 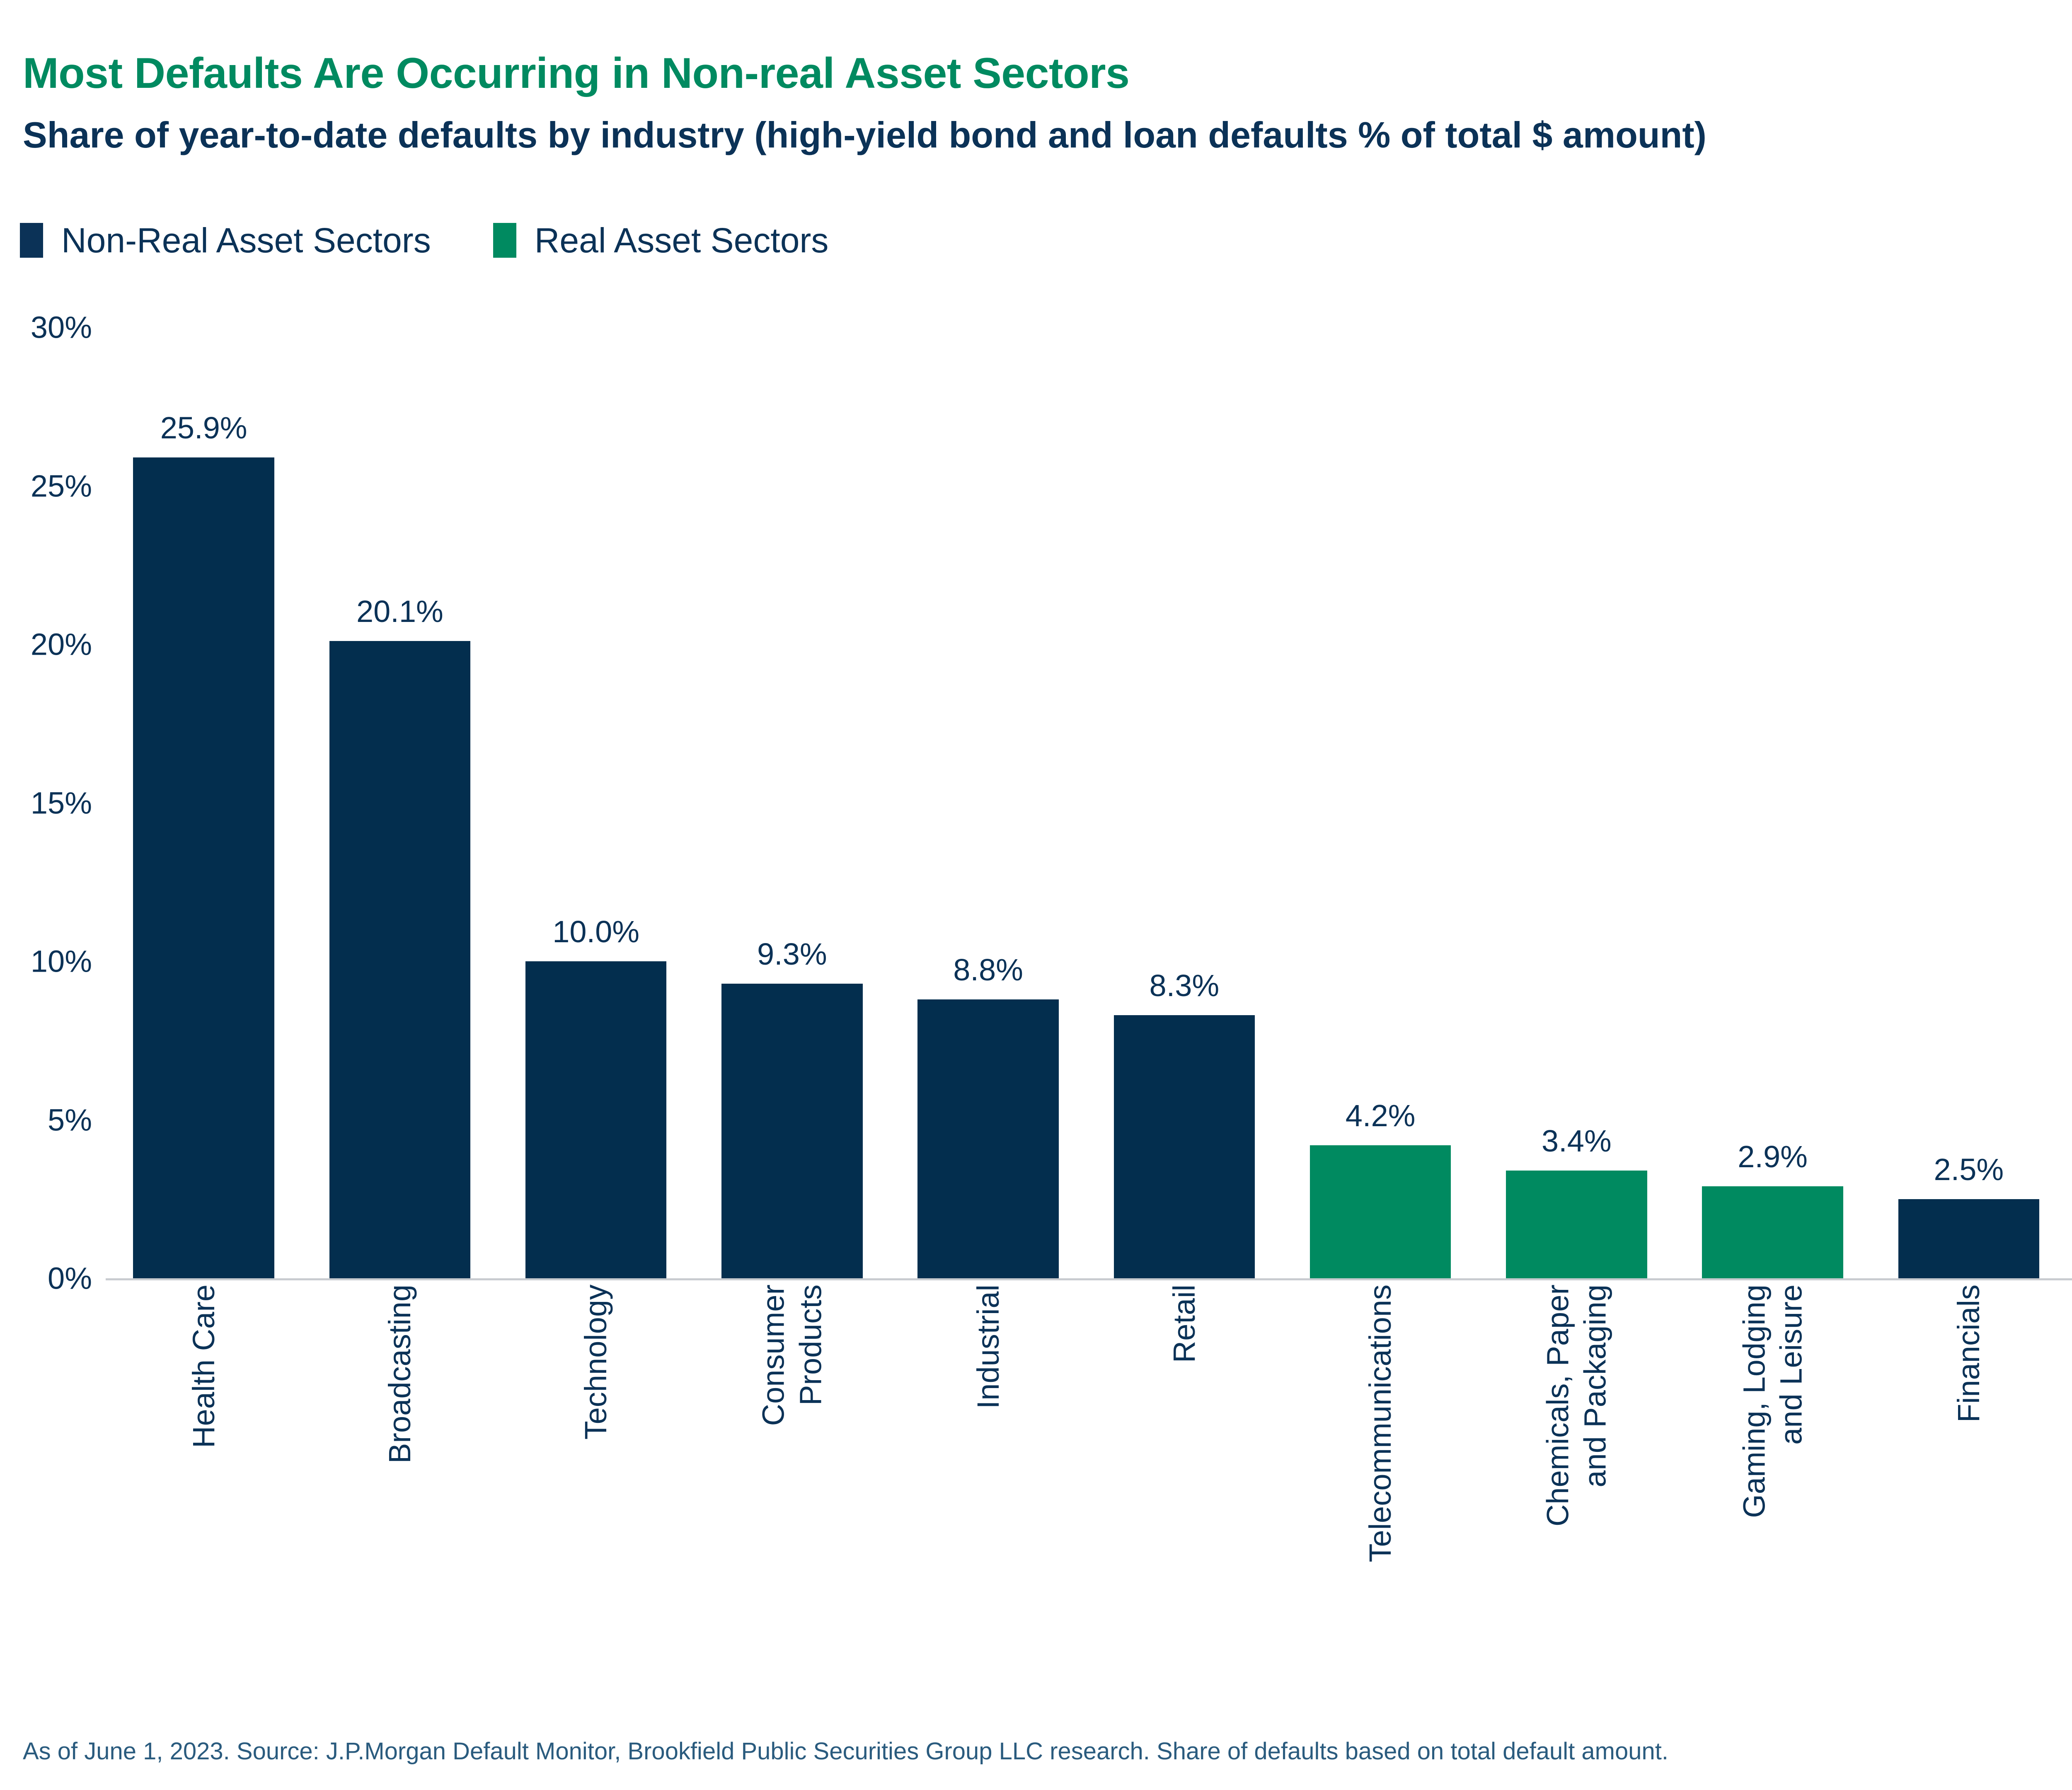 I want to click on x-axis-category-label: Broadcasting, so click(x=399, y=1373).